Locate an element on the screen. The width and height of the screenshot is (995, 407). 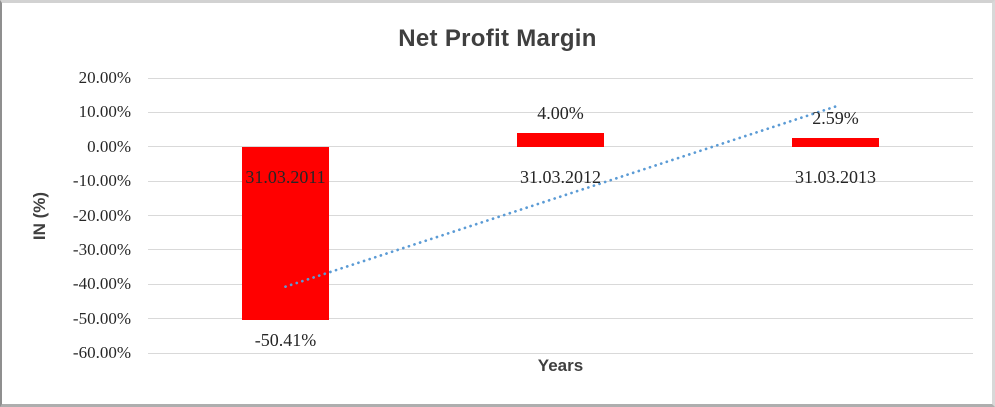
y-axis-tick-label: 20.00% is located at coordinates (104, 77).